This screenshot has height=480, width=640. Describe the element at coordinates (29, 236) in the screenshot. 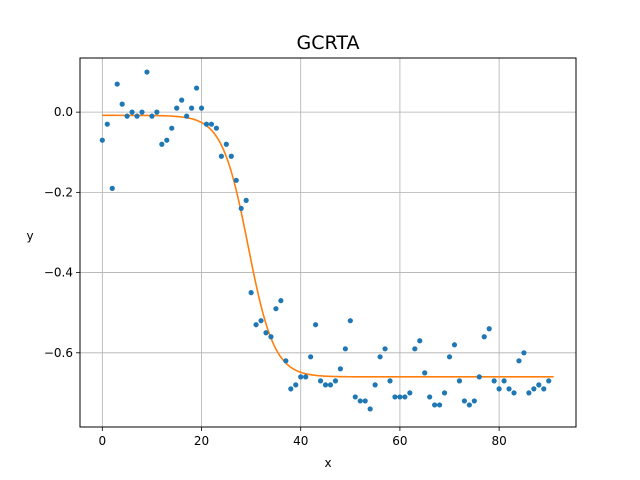

I see `y-axis-label: y` at that location.